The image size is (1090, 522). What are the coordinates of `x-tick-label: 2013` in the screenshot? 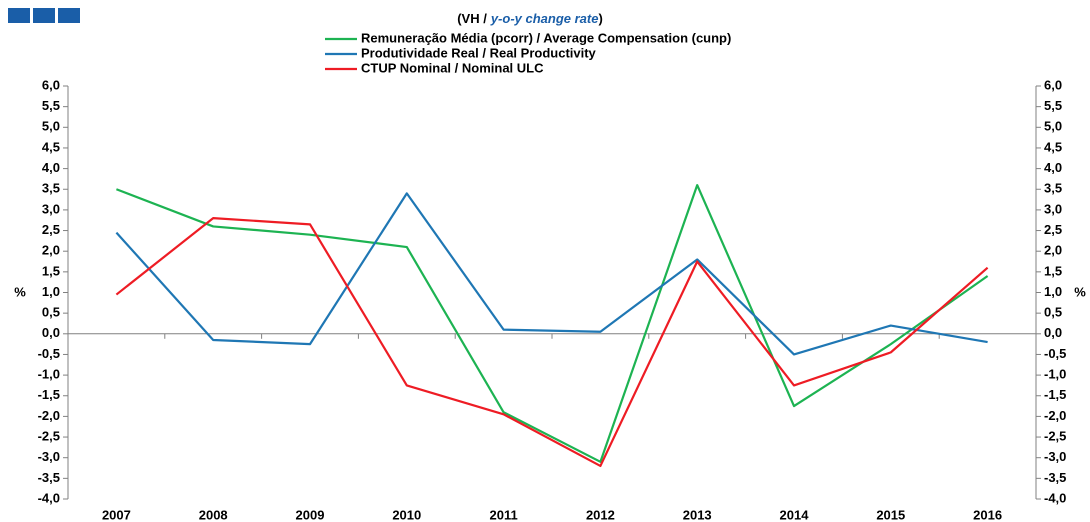 It's located at (697, 514).